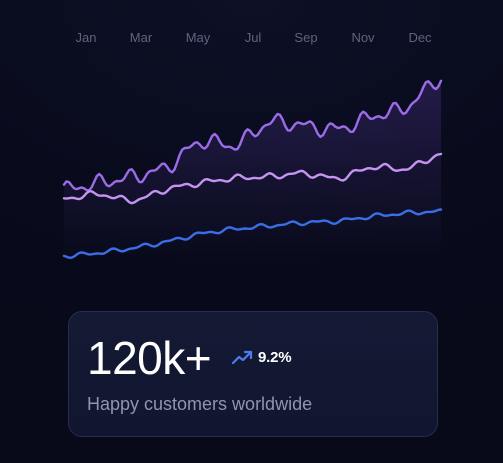  Describe the element at coordinates (363, 37) in the screenshot. I see `x-tick-label-nov: Nov` at that location.